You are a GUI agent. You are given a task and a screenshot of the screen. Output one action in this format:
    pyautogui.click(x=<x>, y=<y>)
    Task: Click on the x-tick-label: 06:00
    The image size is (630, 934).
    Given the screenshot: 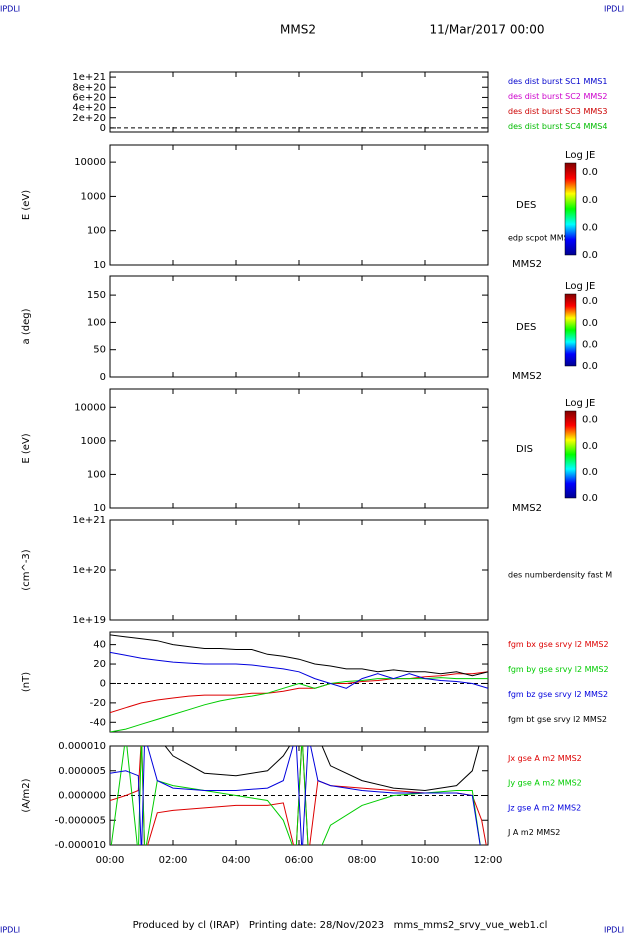 What is the action you would take?
    pyautogui.click(x=299, y=860)
    